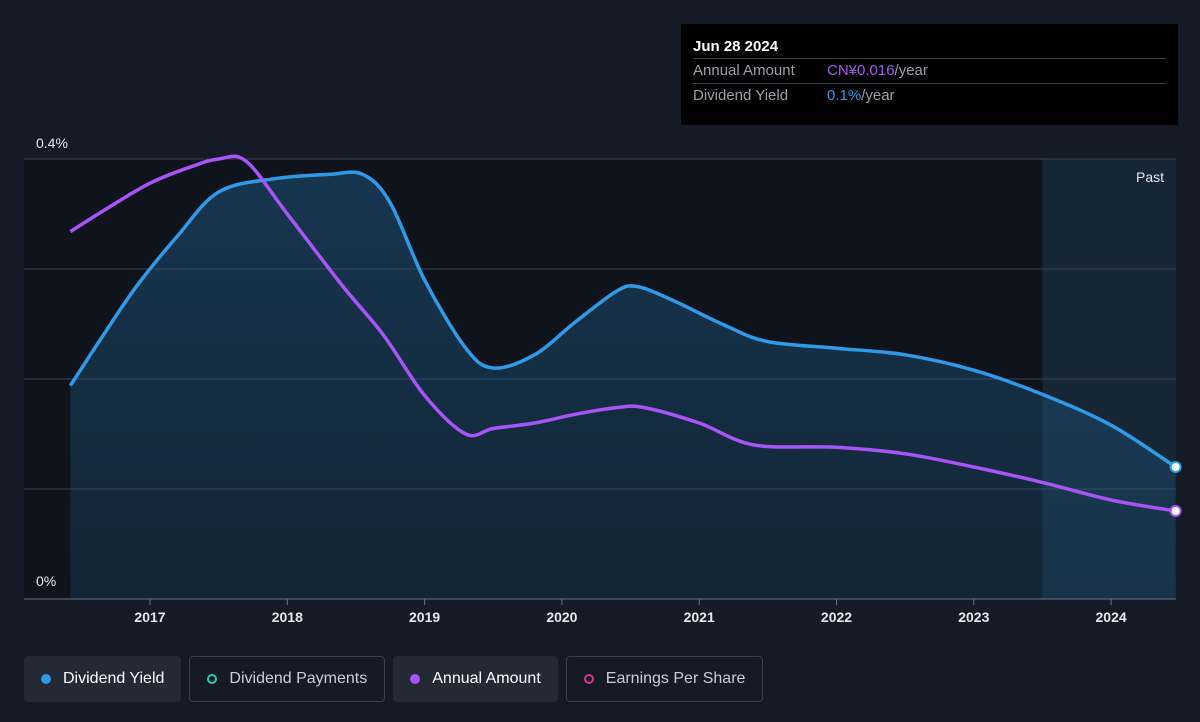  What do you see at coordinates (630, 612) in the screenshot?
I see `x-axis-ticks: 2017 2018 2019 2020 2021 2022 2023 2024` at bounding box center [630, 612].